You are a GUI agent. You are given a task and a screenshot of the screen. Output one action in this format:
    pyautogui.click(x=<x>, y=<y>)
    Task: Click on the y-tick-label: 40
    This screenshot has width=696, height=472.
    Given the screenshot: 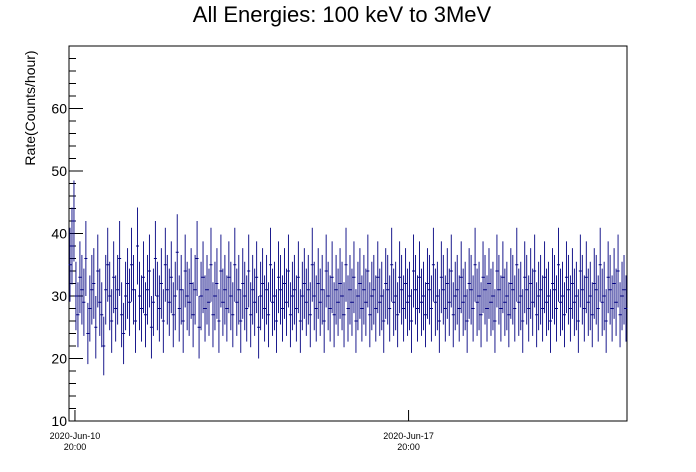 What is the action you would take?
    pyautogui.click(x=59, y=234)
    